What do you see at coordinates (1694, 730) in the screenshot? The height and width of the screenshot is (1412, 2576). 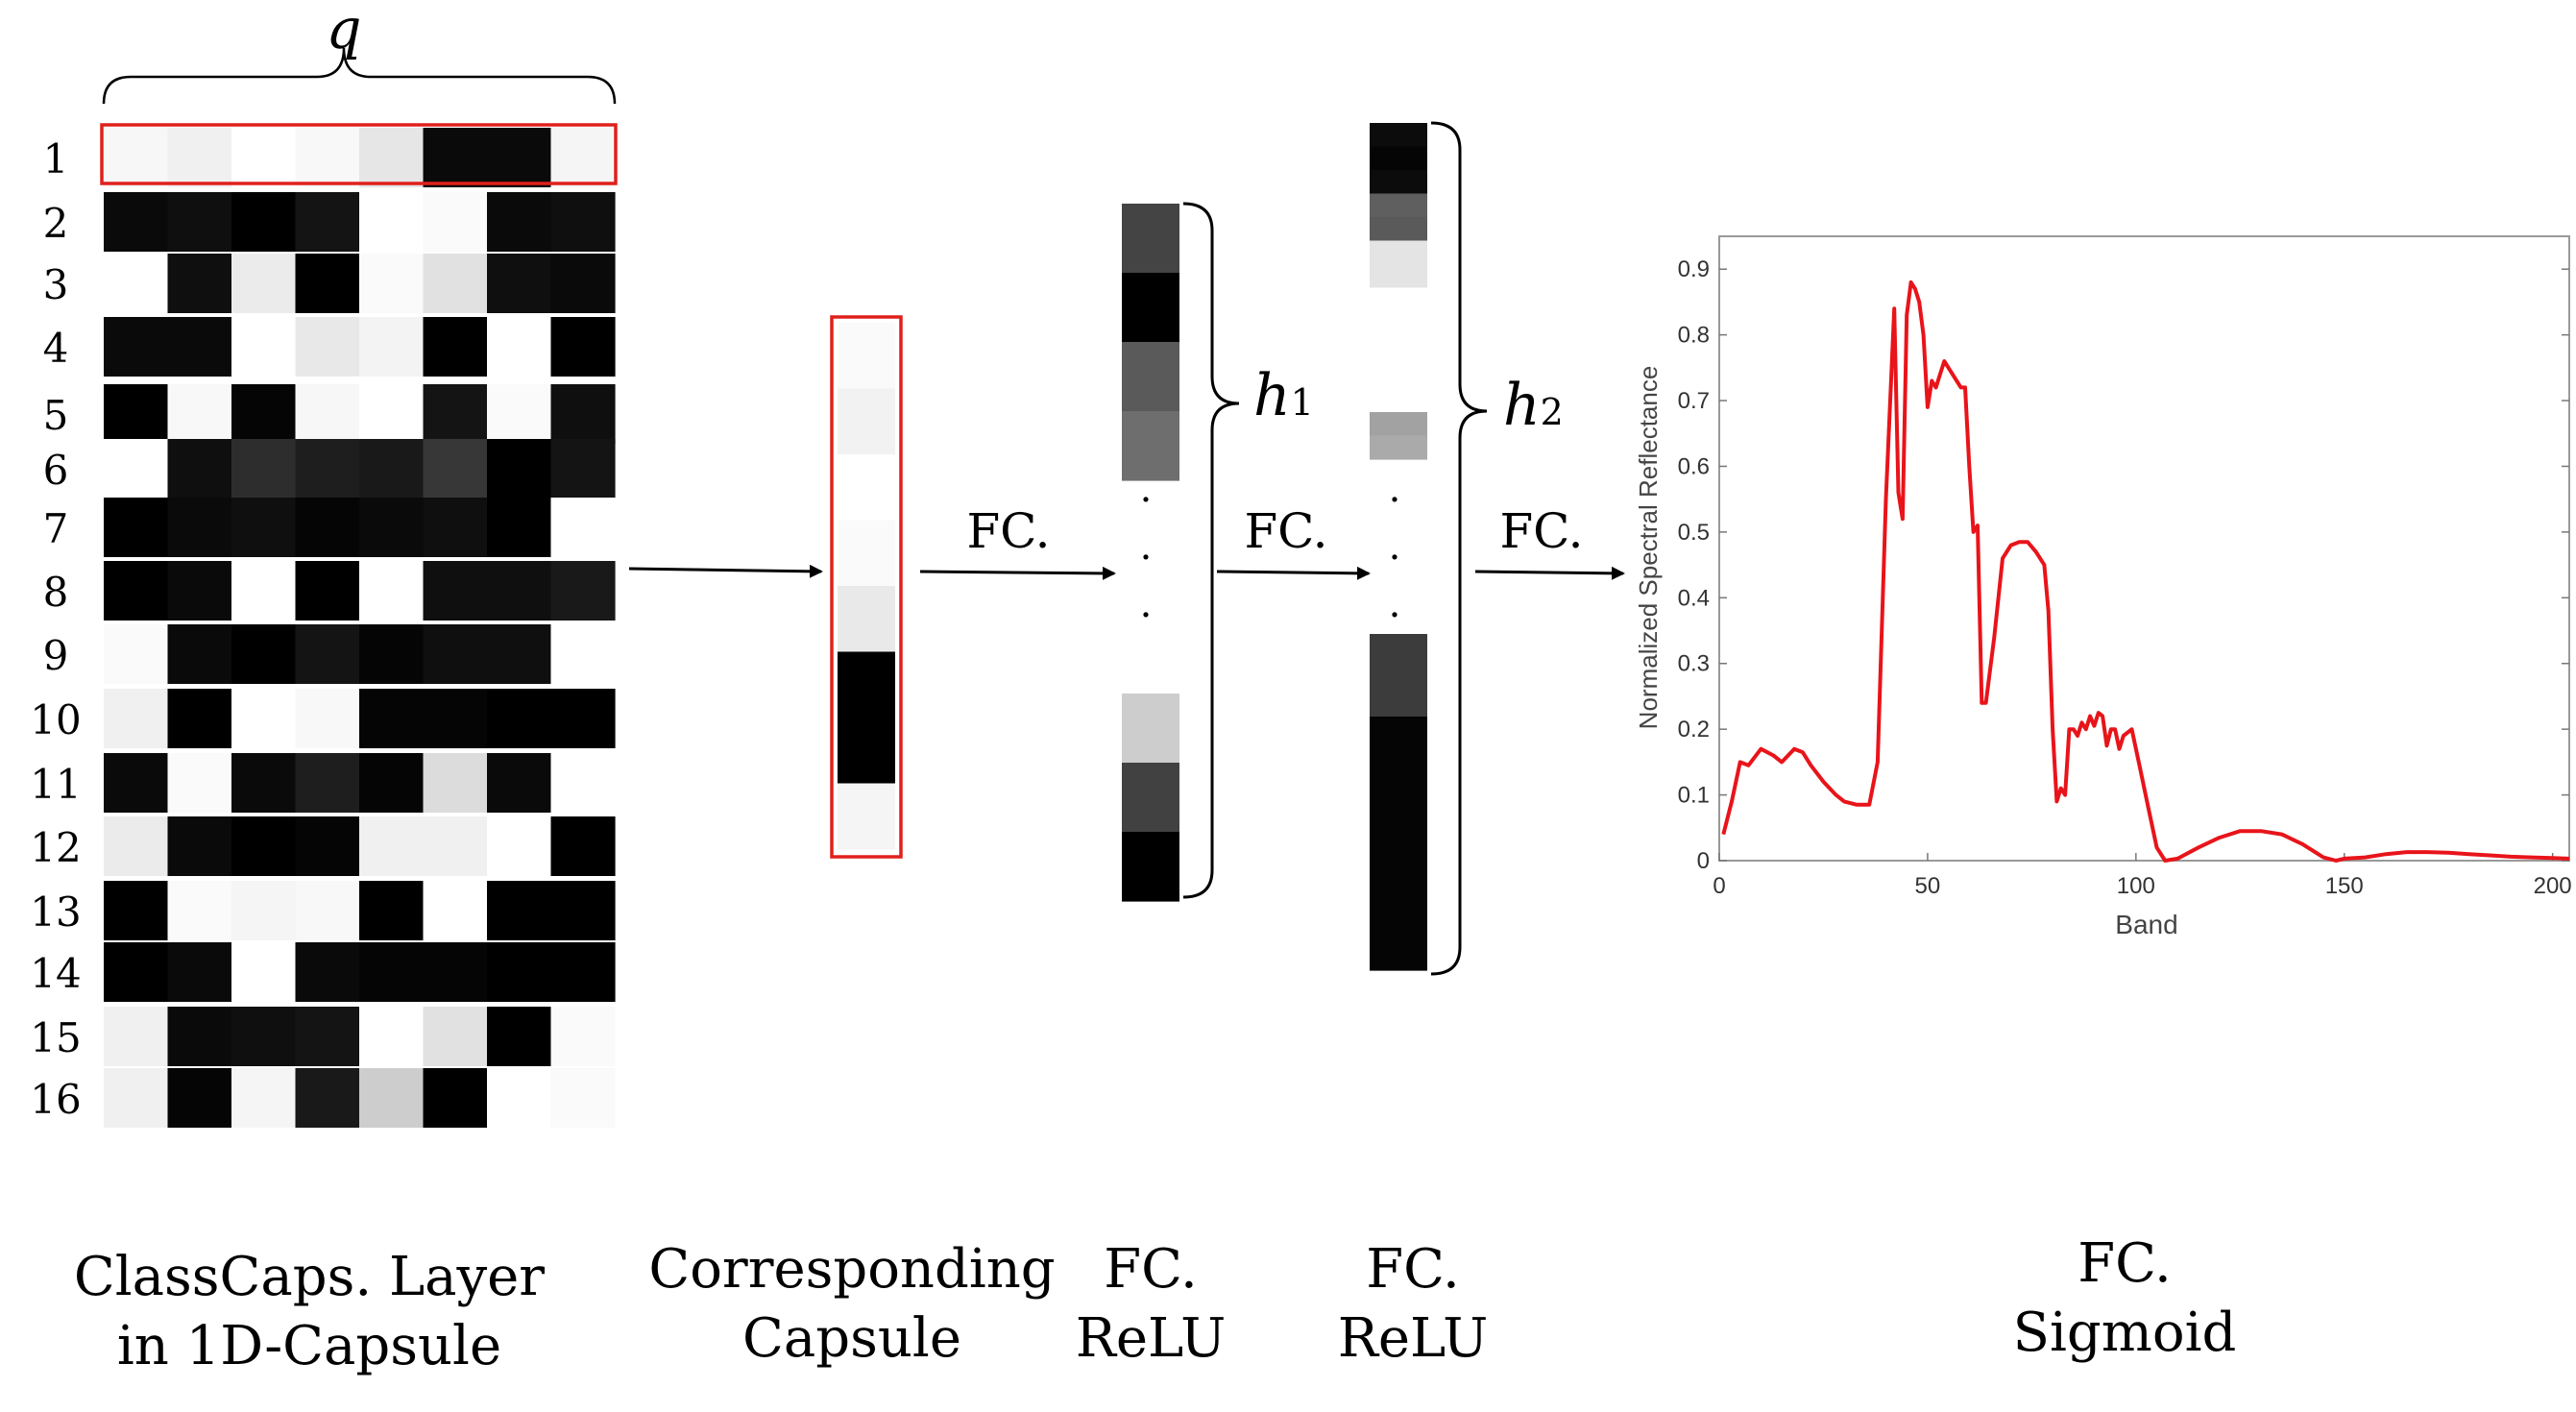 I see `chart-y-tick-label: 0.2` at bounding box center [1694, 730].